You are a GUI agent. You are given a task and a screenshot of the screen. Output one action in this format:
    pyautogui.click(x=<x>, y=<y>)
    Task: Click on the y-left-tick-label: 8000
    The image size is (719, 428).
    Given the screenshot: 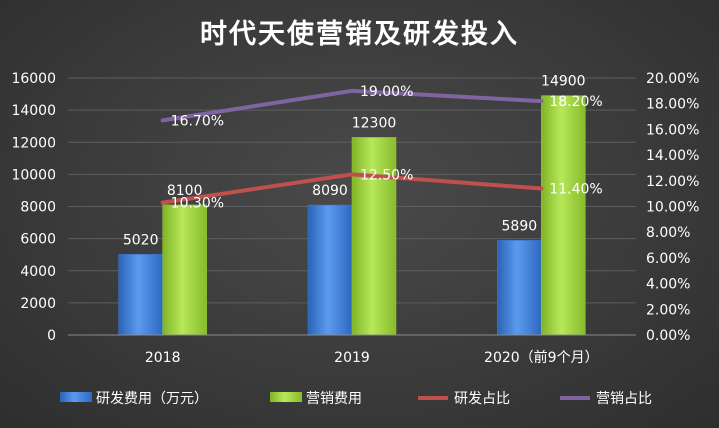 What is the action you would take?
    pyautogui.click(x=38, y=208)
    